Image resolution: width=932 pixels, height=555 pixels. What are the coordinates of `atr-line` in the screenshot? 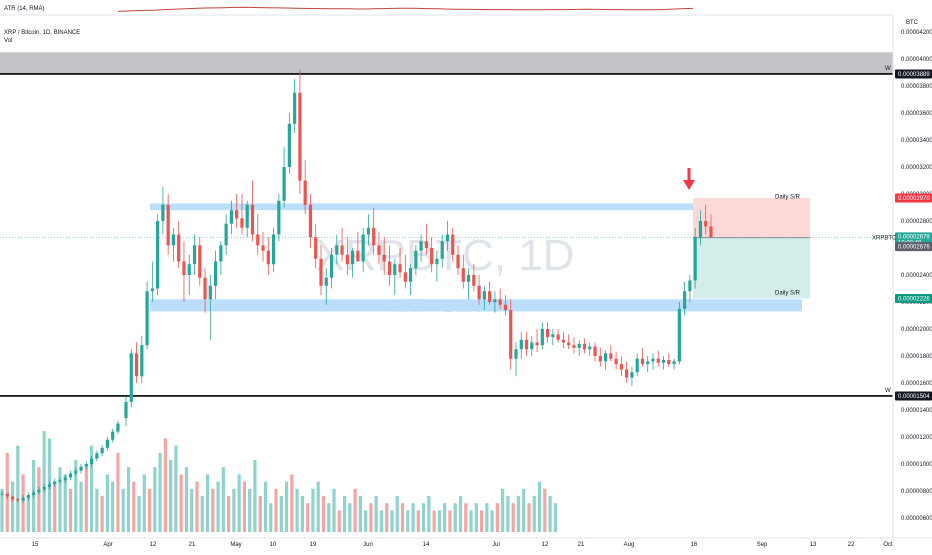 It's located at (405, 9).